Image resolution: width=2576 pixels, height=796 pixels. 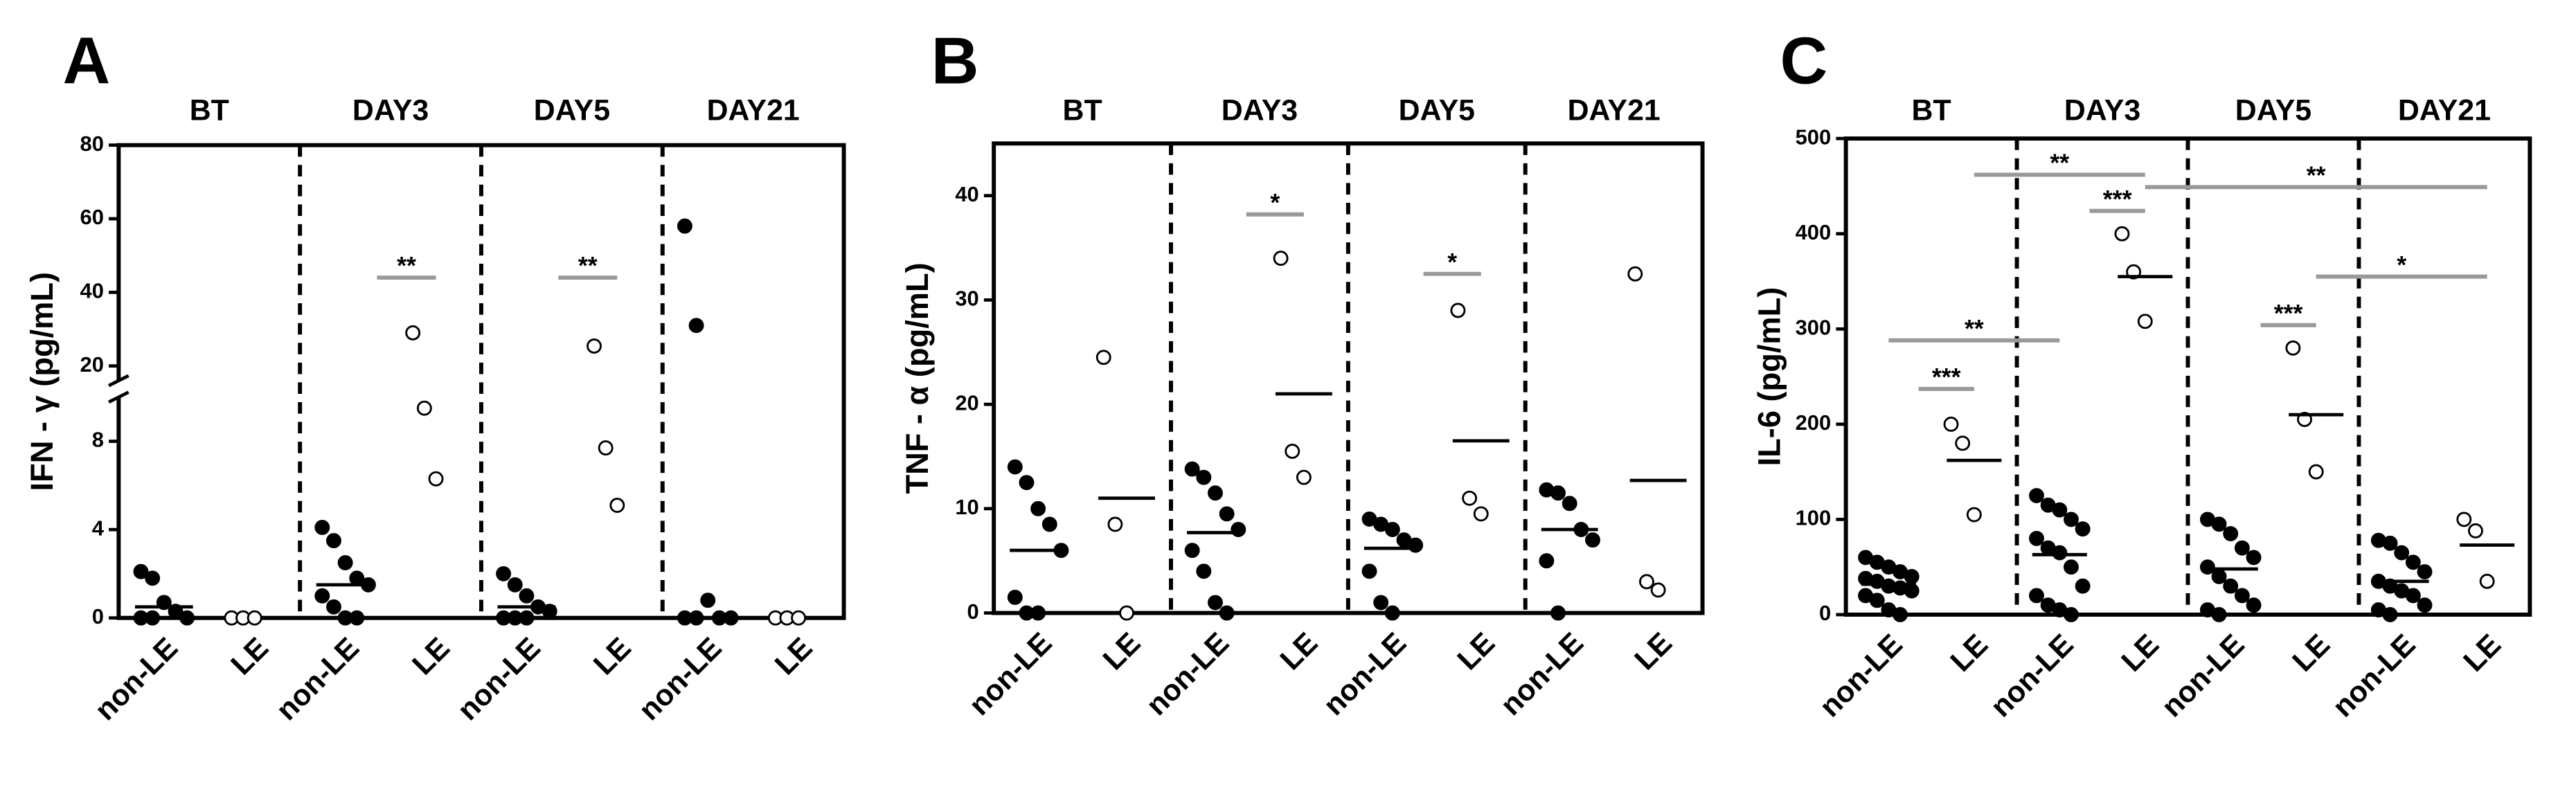 I want to click on y-tick-label: 80, so click(x=92, y=144).